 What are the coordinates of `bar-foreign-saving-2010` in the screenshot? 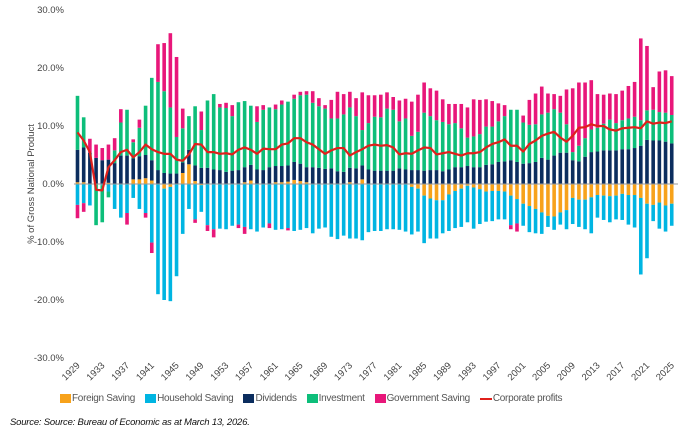 It's located at (579, 192).